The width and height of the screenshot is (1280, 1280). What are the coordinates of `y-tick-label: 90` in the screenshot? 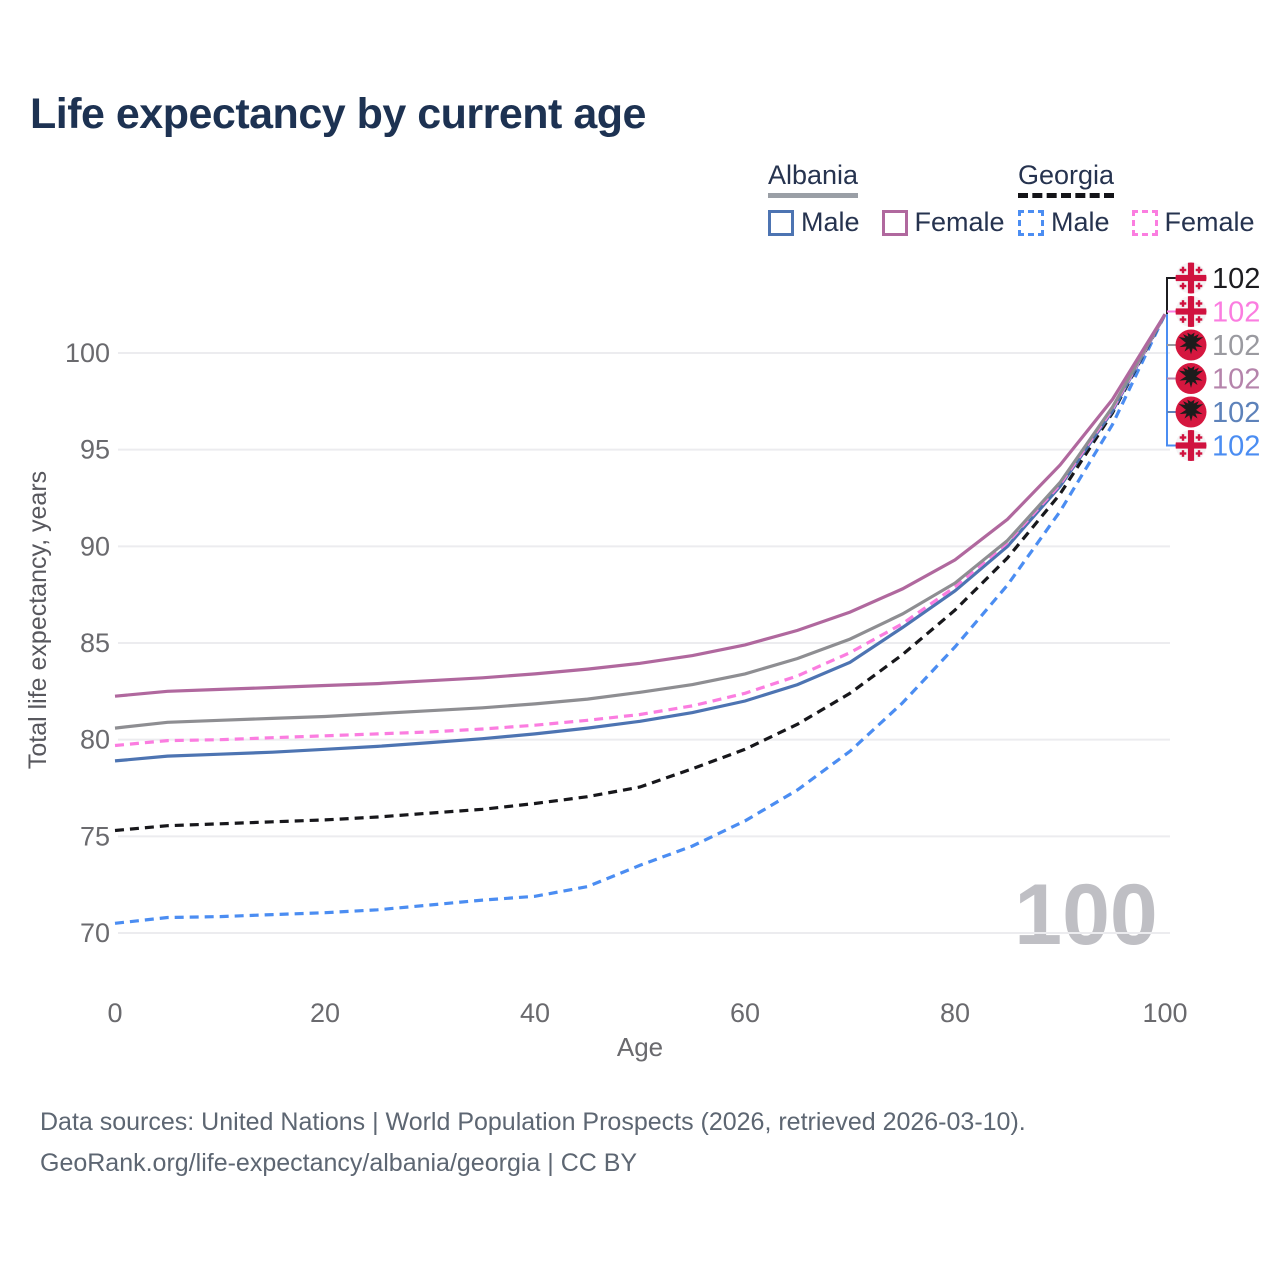 It's located at (95, 546).